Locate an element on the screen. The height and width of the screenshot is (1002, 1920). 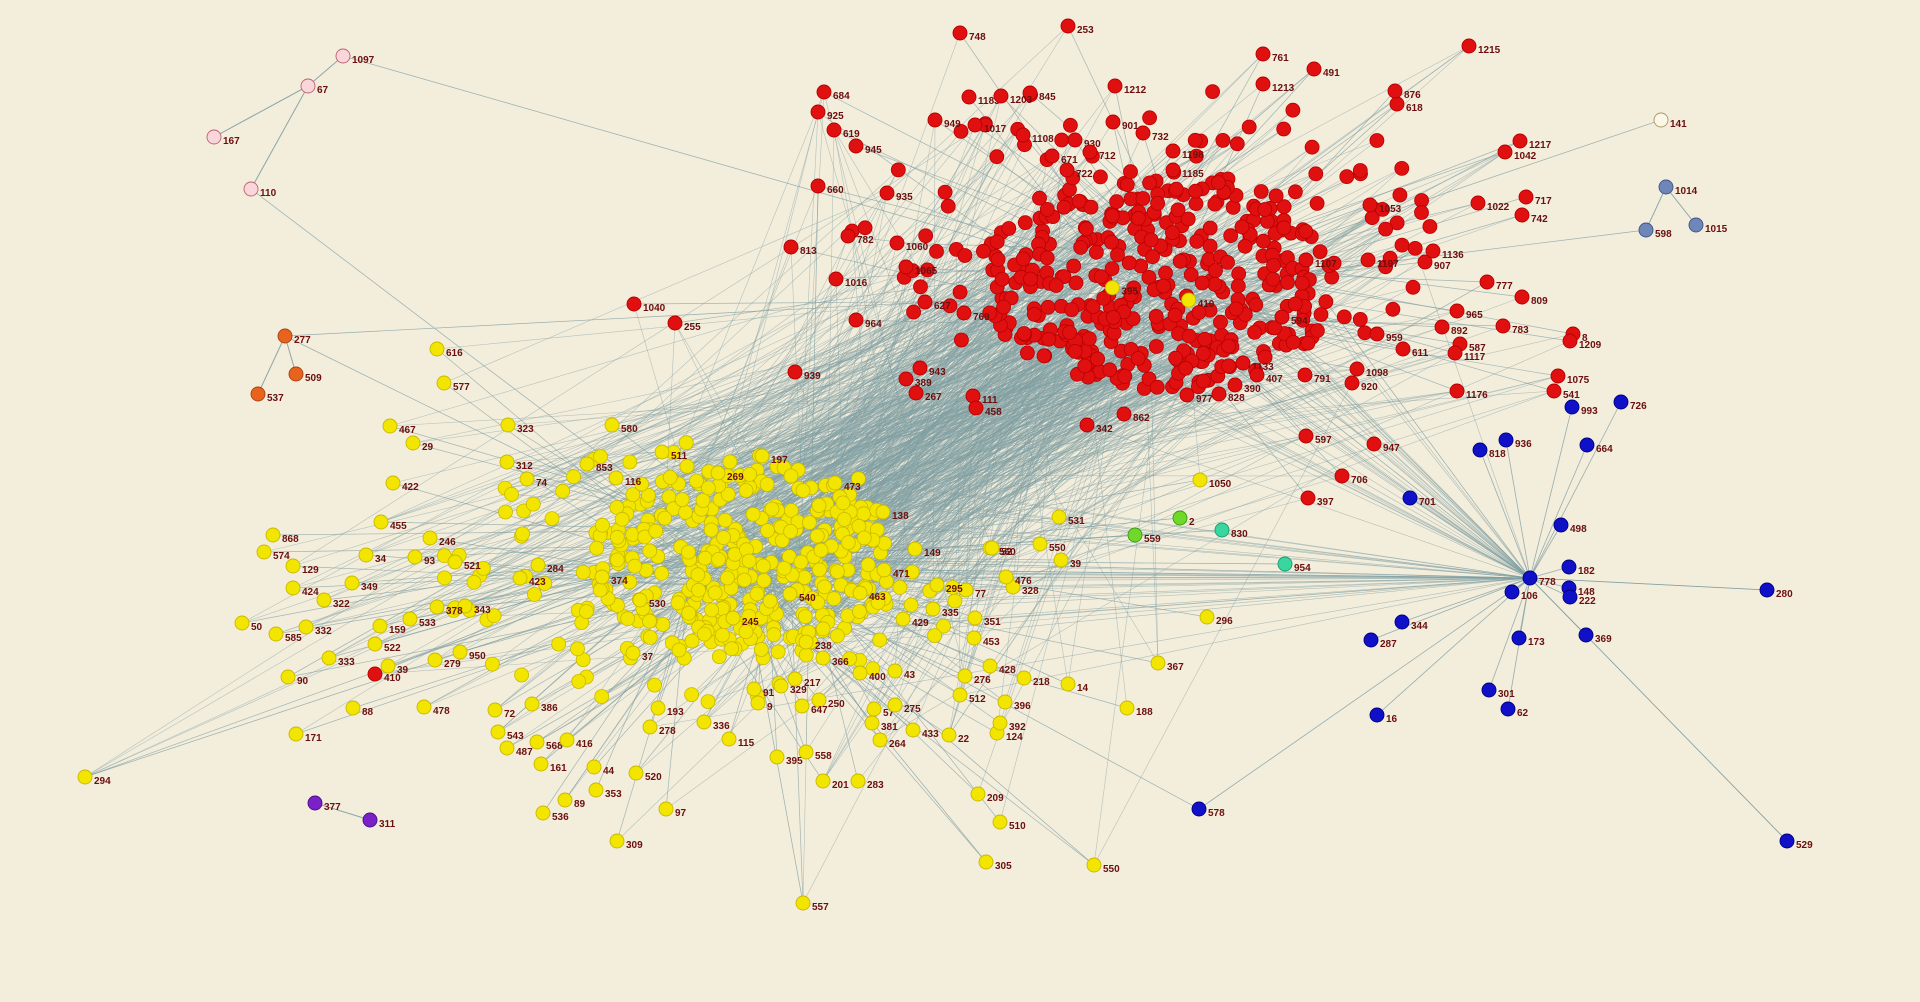
graph-node-74: 74 is located at coordinates (533, 480).